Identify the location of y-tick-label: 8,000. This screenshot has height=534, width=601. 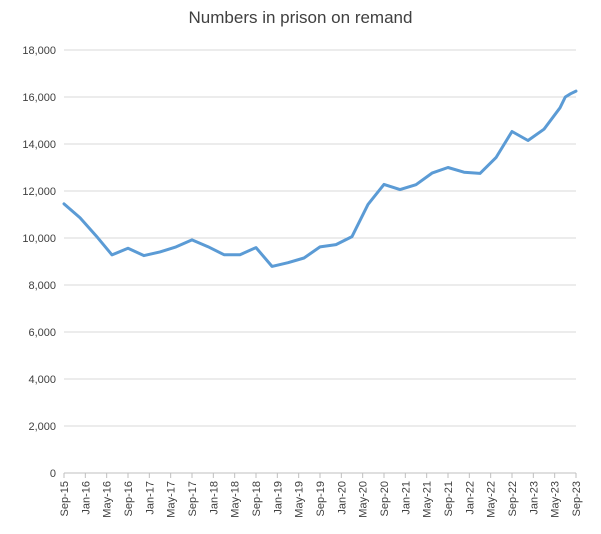
(42, 286).